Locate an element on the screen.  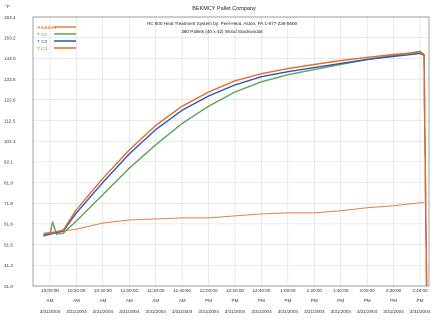
legend-label-4: T C3 is located at coordinates (42, 49).